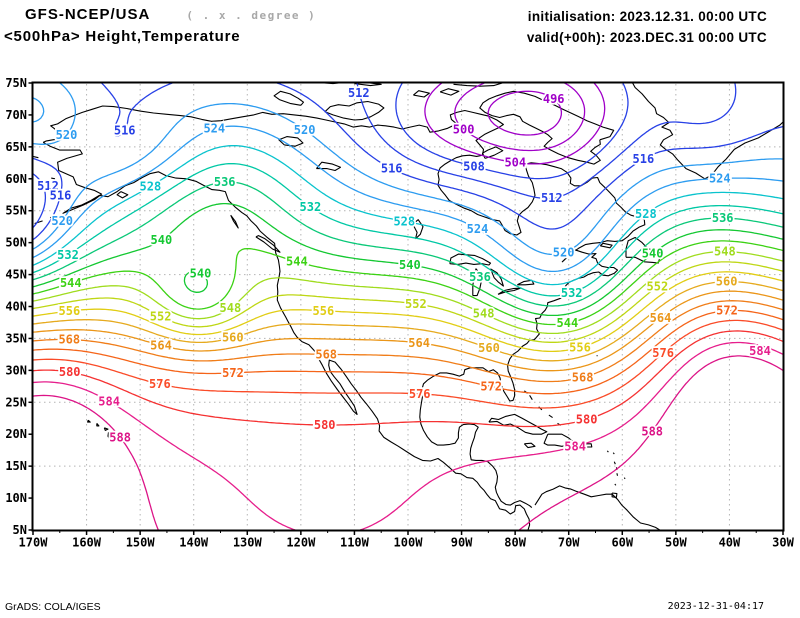  I want to click on lon-label-170W: 170W, so click(34, 543).